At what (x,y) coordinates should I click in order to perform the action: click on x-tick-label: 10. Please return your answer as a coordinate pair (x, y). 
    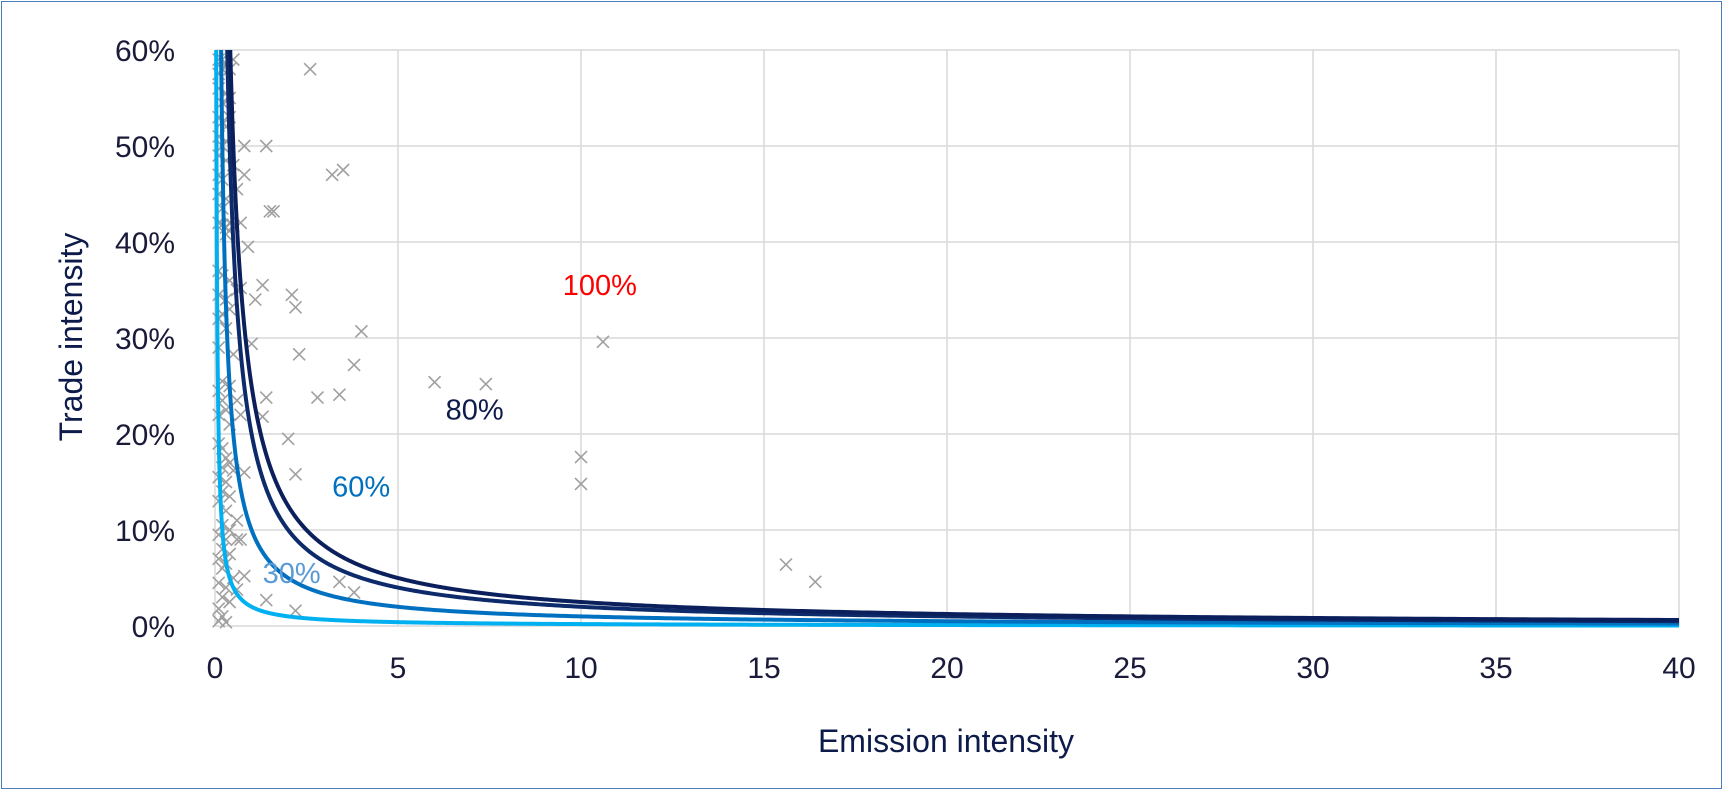
    Looking at the image, I should click on (580, 668).